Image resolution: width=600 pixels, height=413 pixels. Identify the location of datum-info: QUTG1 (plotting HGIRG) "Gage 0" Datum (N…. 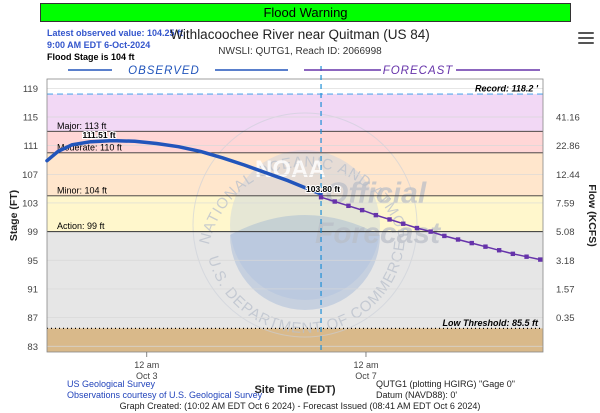
(445, 390).